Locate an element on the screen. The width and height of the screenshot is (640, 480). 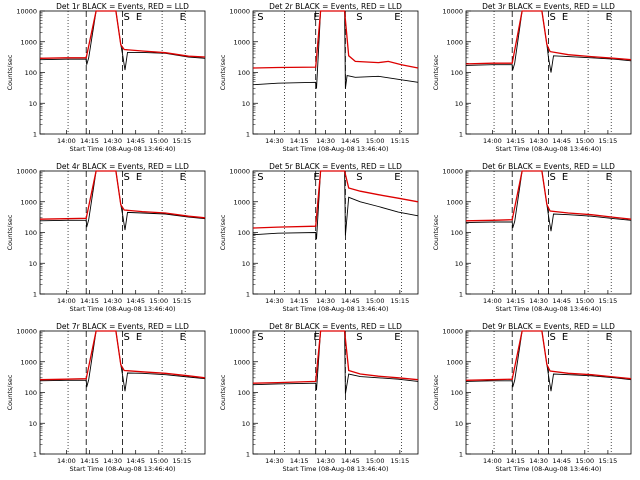
panel-title: Det 8r BLACK = Events, RED = LLD is located at coordinates (335, 326).